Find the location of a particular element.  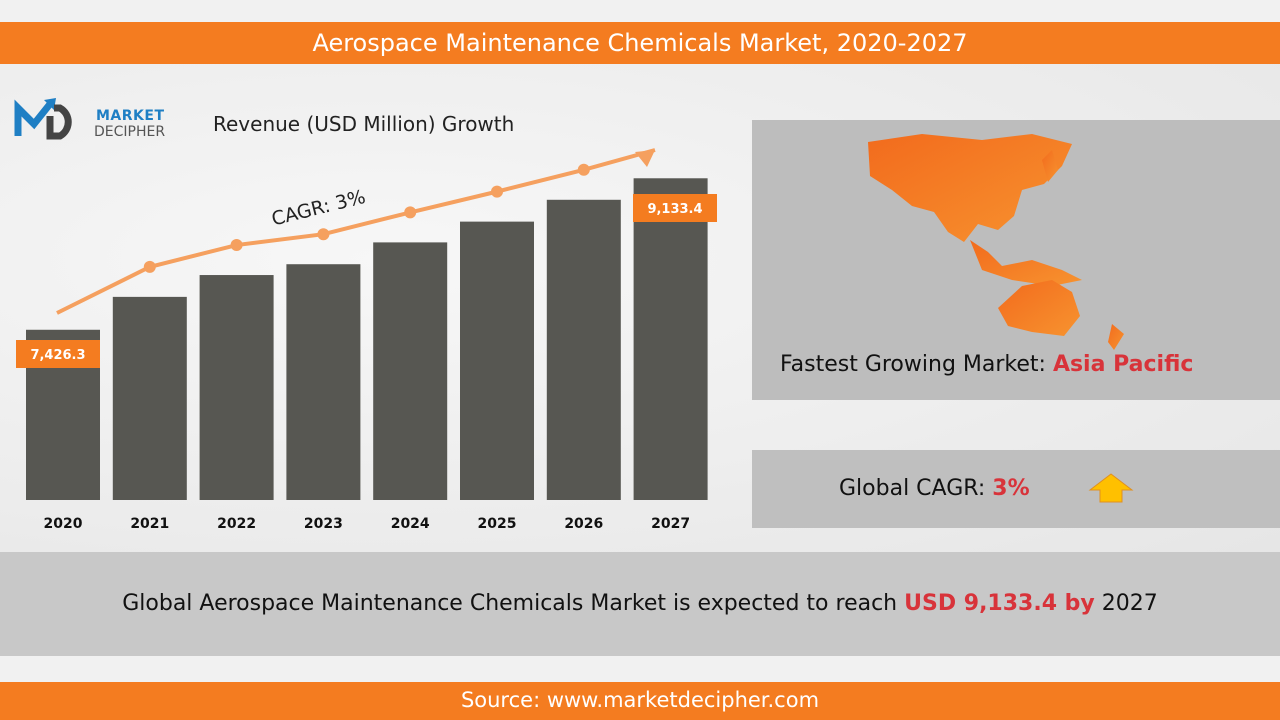

data-label: 7,426.3 is located at coordinates (57, 355).